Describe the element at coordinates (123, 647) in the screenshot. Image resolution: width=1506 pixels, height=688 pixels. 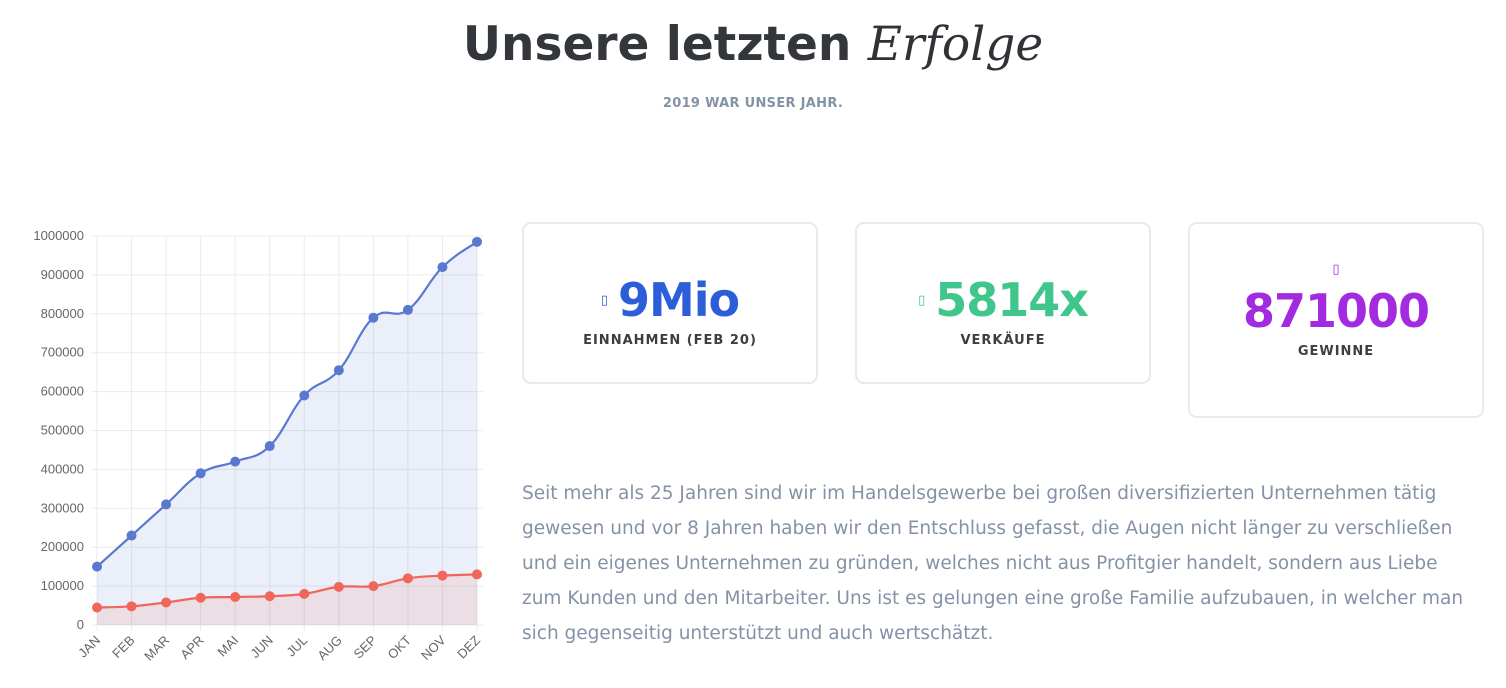
I see `x-tick-label: FEB` at that location.